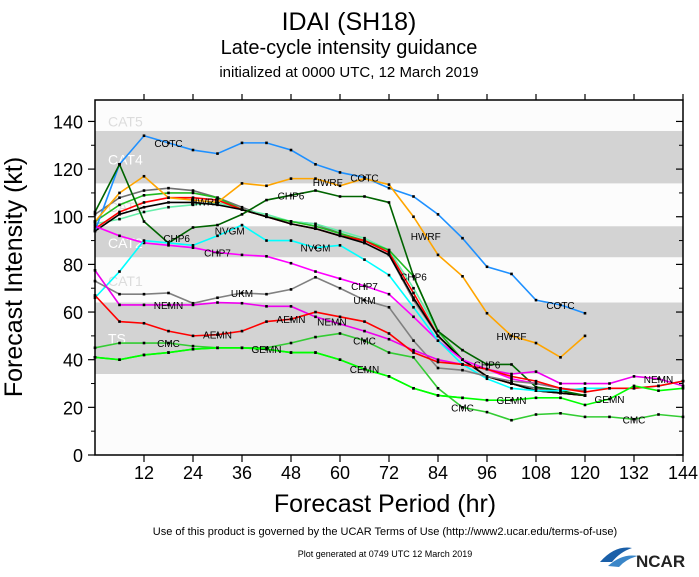 This screenshot has width=699, height=577. Describe the element at coordinates (291, 320) in the screenshot. I see `series-label-aemn: AEMN` at that location.